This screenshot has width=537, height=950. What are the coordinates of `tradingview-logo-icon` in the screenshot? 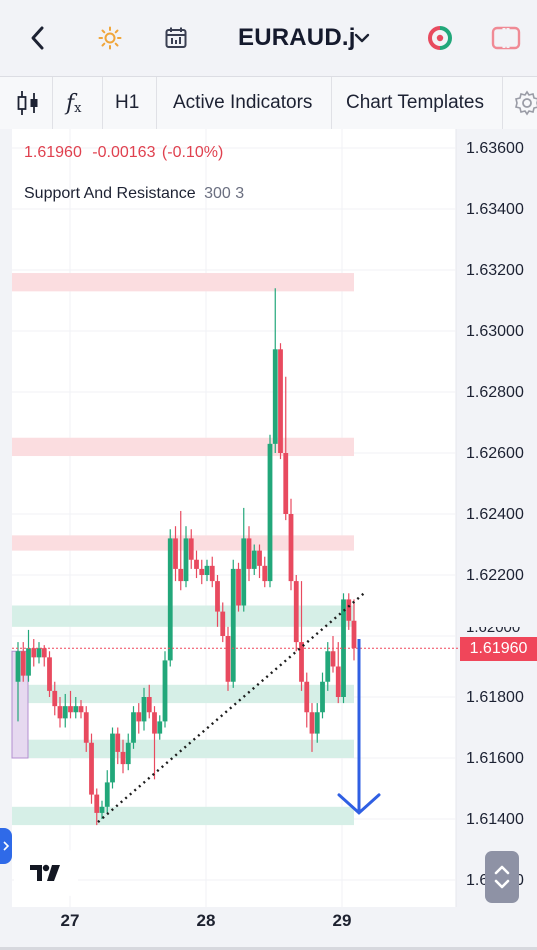 It's located at (46, 873).